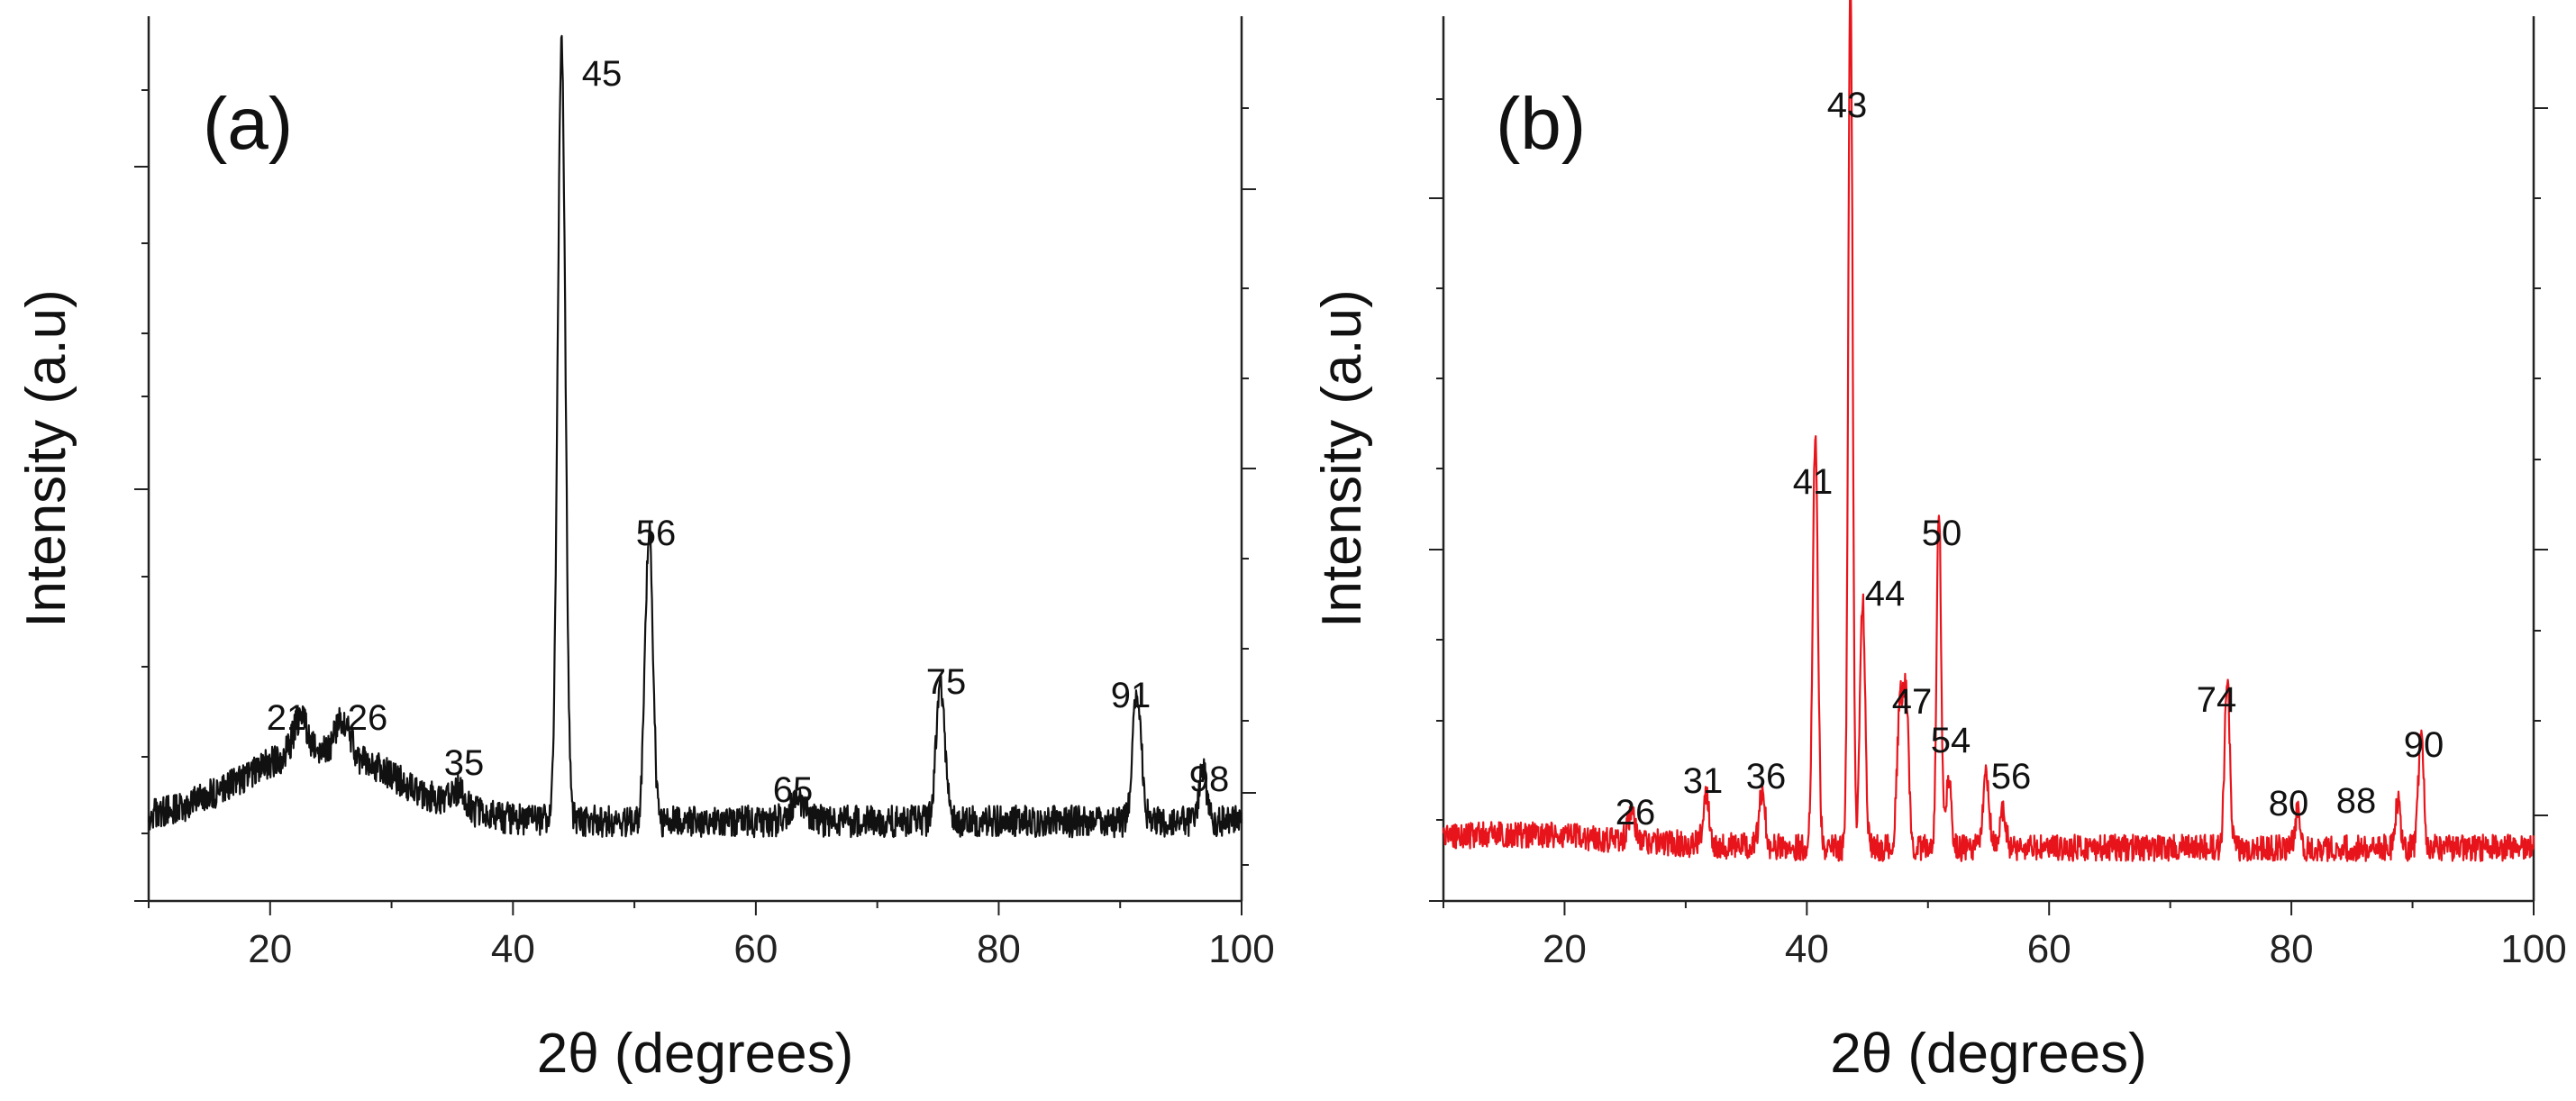 The width and height of the screenshot is (2576, 1101). What do you see at coordinates (1942, 533) in the screenshot?
I see `peak-label: 50` at bounding box center [1942, 533].